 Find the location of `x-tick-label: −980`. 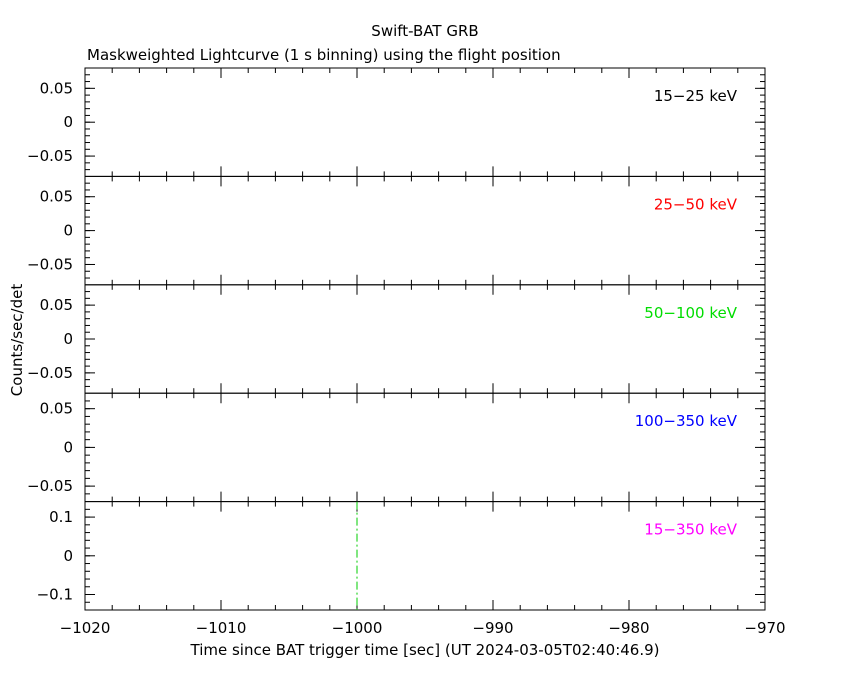

x-tick-label: −980 is located at coordinates (628, 628).